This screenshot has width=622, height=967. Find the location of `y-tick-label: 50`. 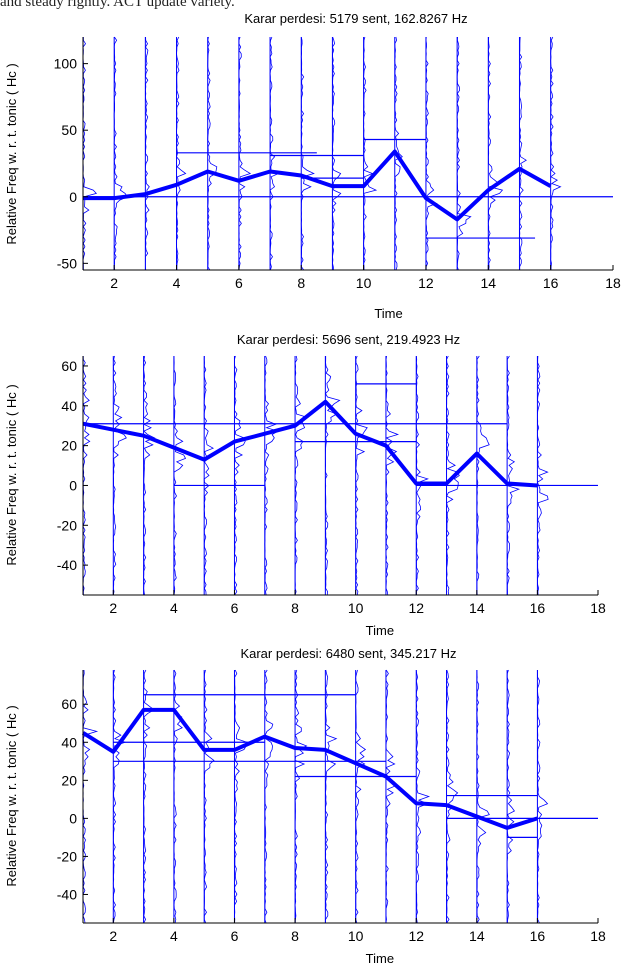

y-tick-label: 50 is located at coordinates (69, 130).